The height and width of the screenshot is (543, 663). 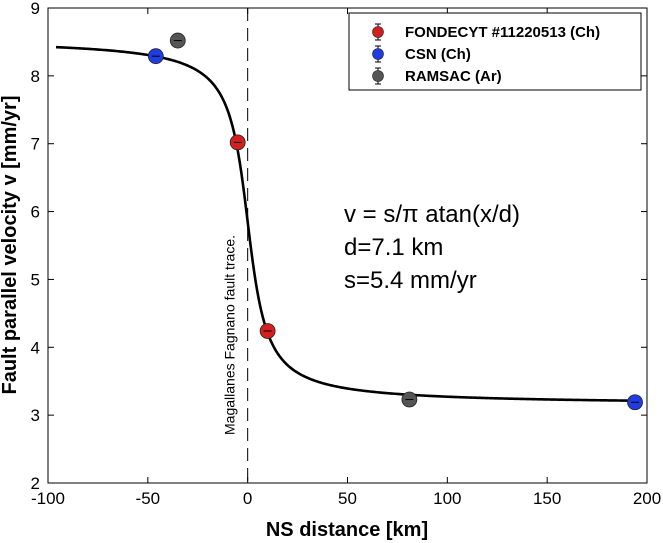 I want to click on legend-label: CSN (Ch), so click(x=438, y=54).